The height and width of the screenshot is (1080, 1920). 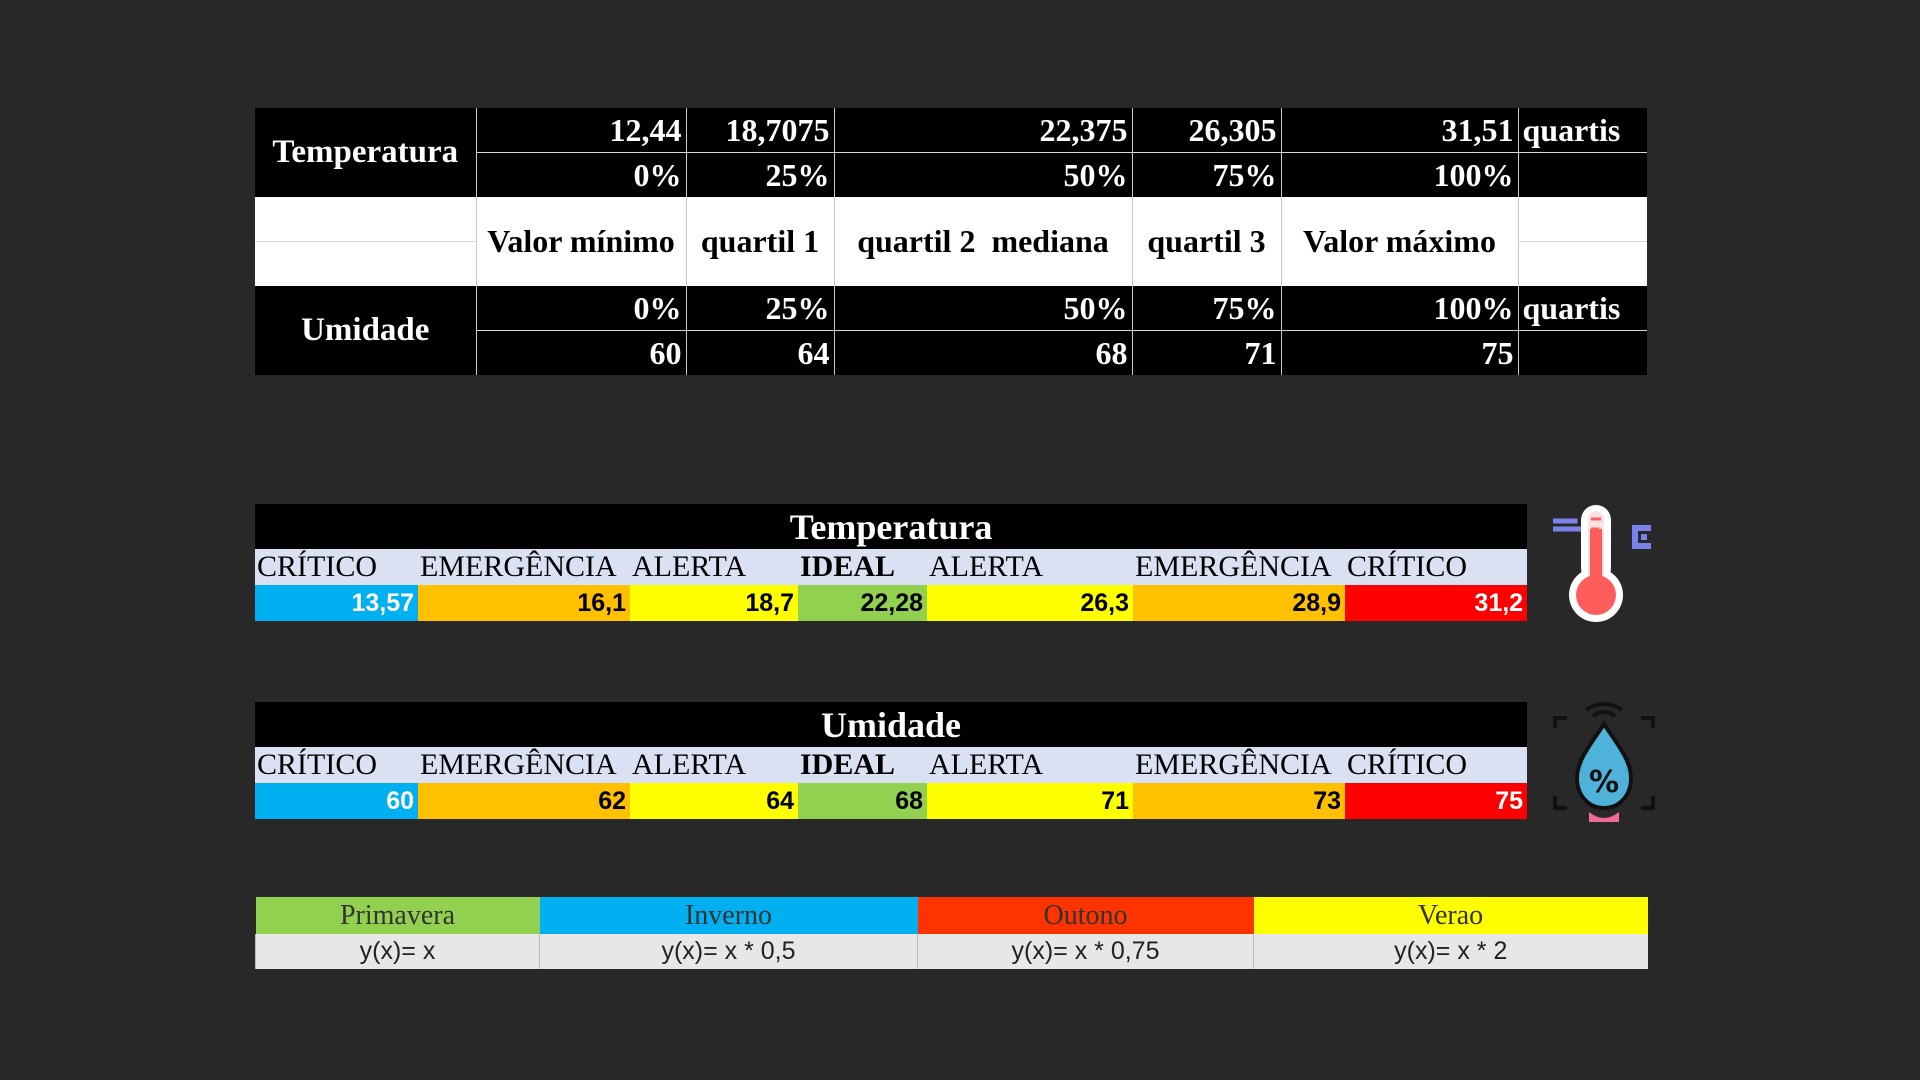 What do you see at coordinates (1030, 603) in the screenshot?
I see `scale-value-alerta-high: 26,3` at bounding box center [1030, 603].